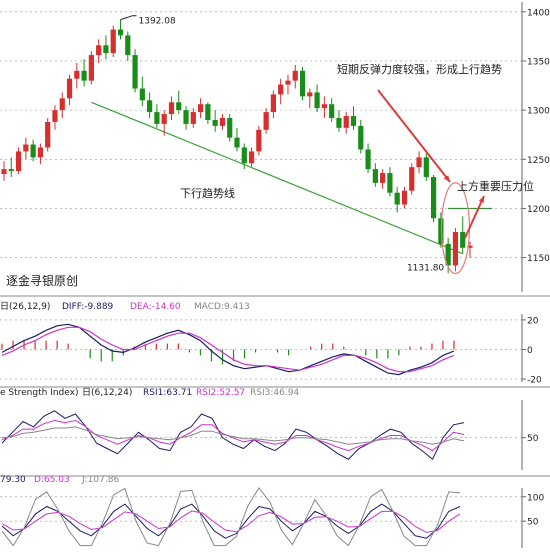  I want to click on uptrend-arrow-head, so click(481, 199).